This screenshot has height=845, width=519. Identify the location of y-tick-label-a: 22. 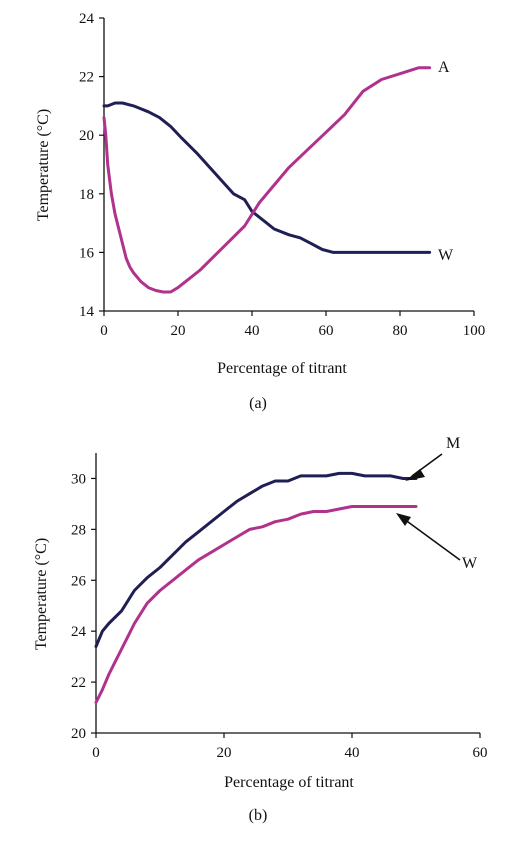
(86, 78).